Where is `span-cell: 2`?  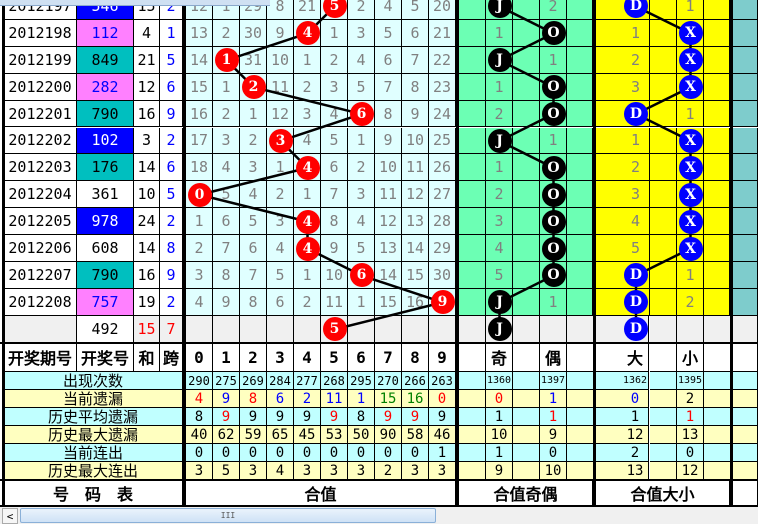 span-cell: 2 is located at coordinates (171, 222).